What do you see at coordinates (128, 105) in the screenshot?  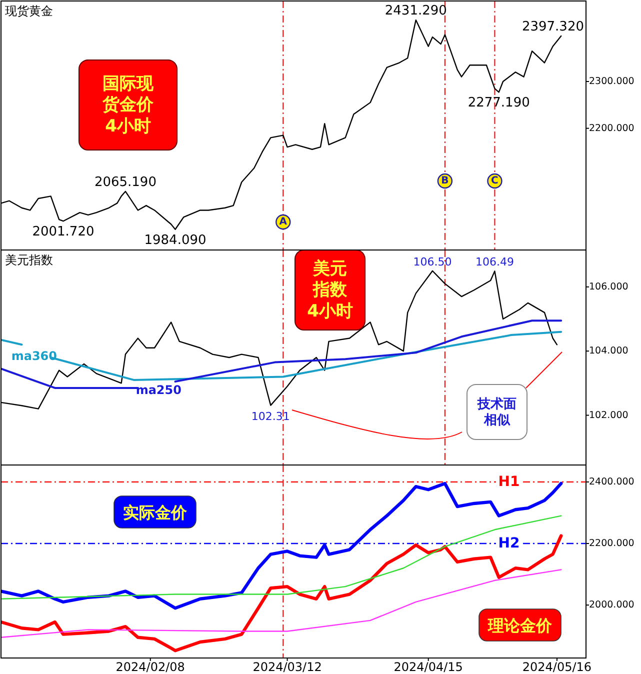 I see `annotation: 国际现货金价4小时` at bounding box center [128, 105].